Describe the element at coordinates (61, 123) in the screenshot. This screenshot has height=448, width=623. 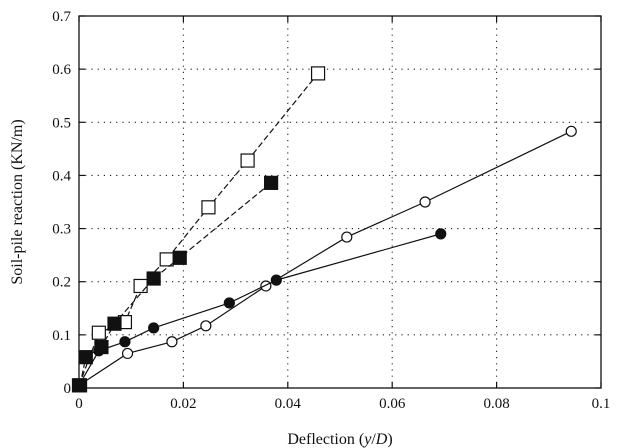
I see `y-tick-label: 0.5` at that location.